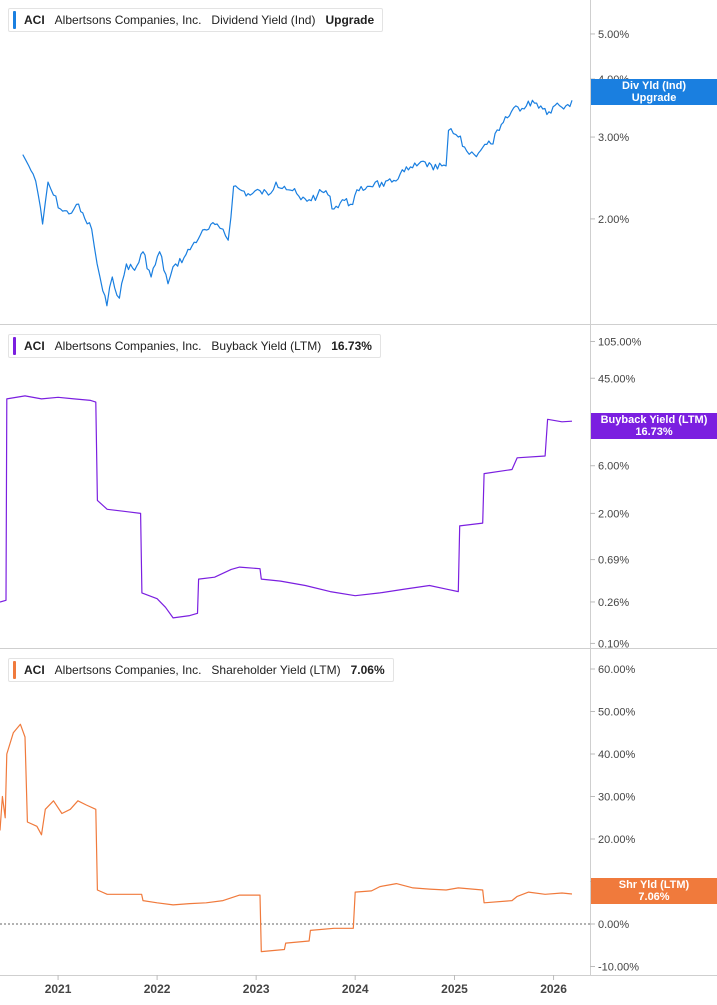 This screenshot has height=1005, width=717. What do you see at coordinates (613, 644) in the screenshot?
I see `y-tick-label: 0.10%` at bounding box center [613, 644].